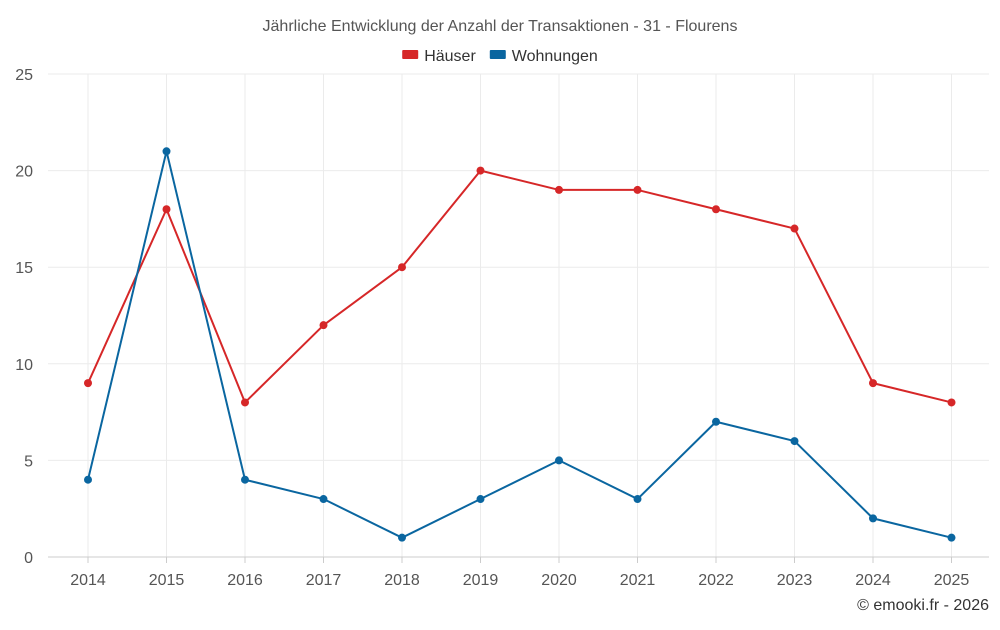 The width and height of the screenshot is (1000, 630). What do you see at coordinates (555, 56) in the screenshot?
I see `legend-label: Wohnungen` at bounding box center [555, 56].